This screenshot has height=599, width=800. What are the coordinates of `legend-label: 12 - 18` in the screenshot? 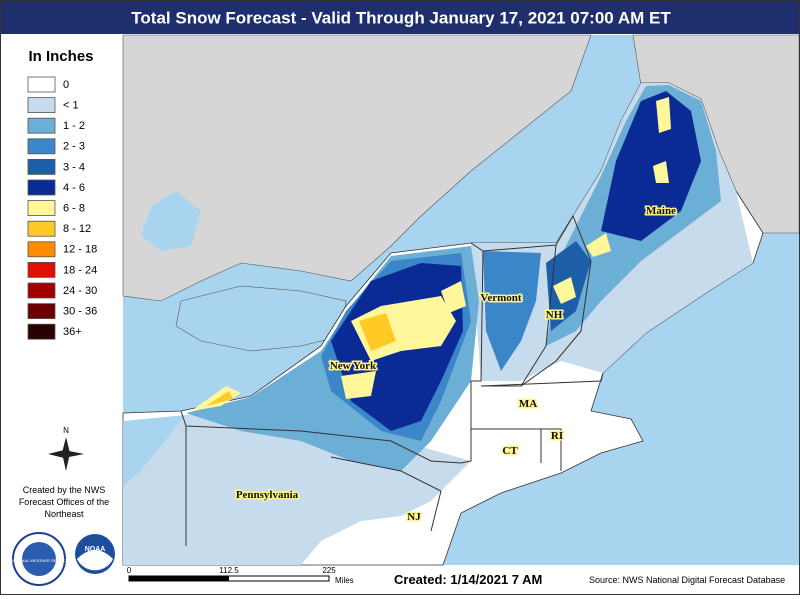 It's located at (80, 250).